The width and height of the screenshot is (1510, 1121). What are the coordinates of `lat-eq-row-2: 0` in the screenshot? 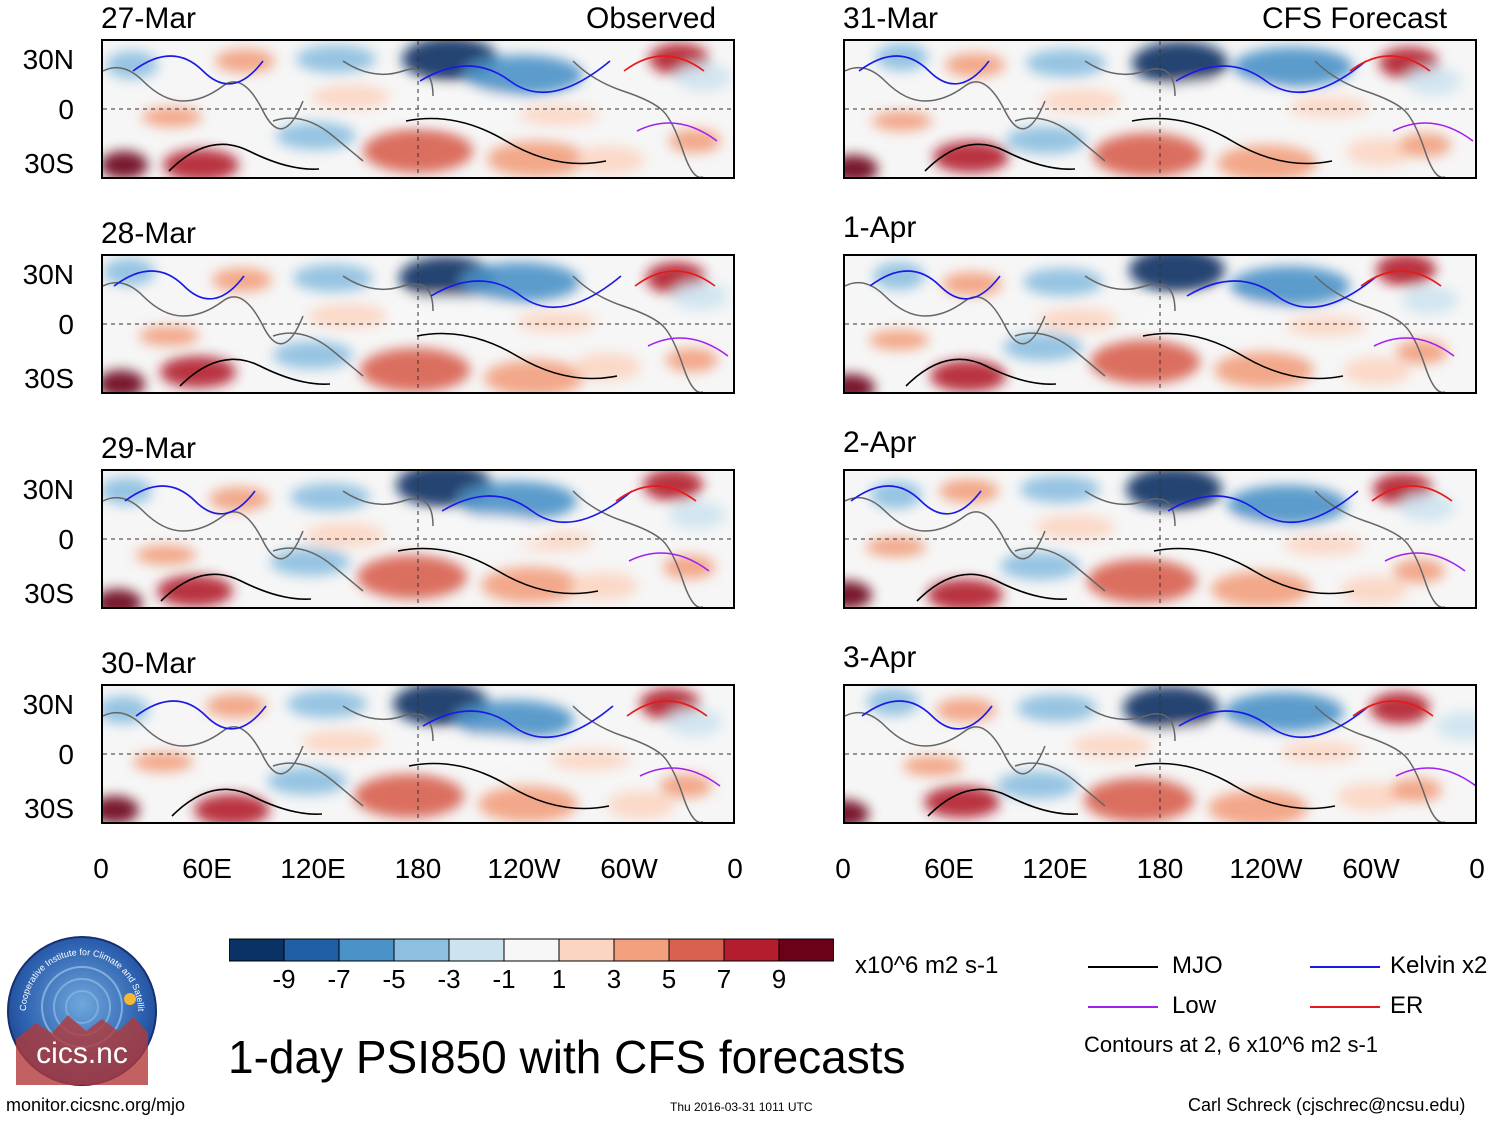 It's located at (66, 324).